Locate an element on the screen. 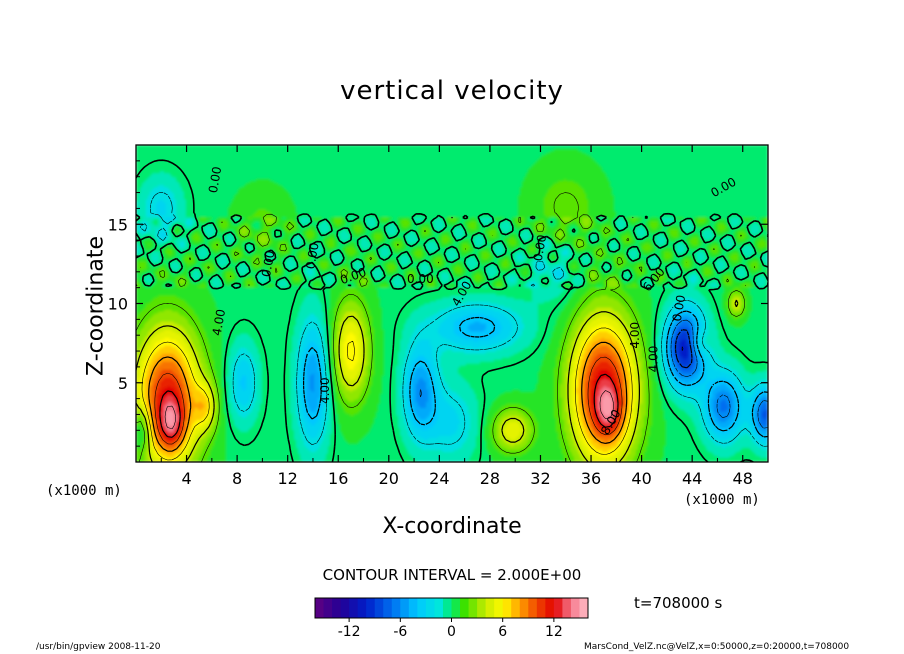 The width and height of the screenshot is (904, 654). y-axis-label: Z-coordinate is located at coordinates (96, 306).